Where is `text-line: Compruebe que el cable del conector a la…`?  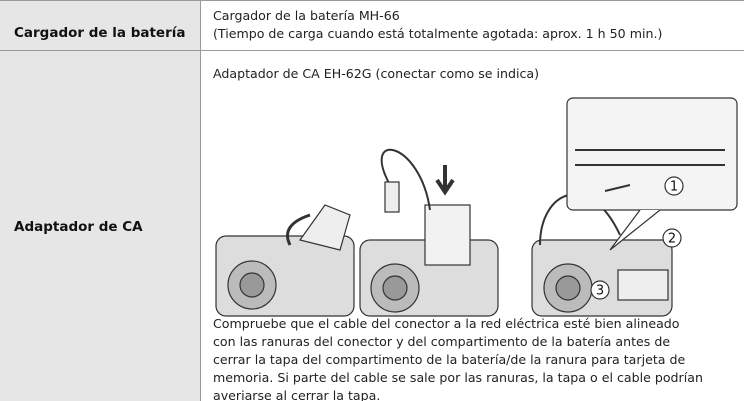
text-line: Compruebe que el cable del conector a la… is located at coordinates (446, 323).